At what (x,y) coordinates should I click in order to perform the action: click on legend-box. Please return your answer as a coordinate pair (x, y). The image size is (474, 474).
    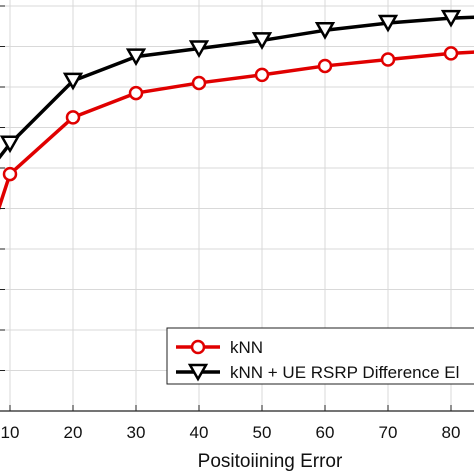
    Looking at the image, I should click on (320, 356).